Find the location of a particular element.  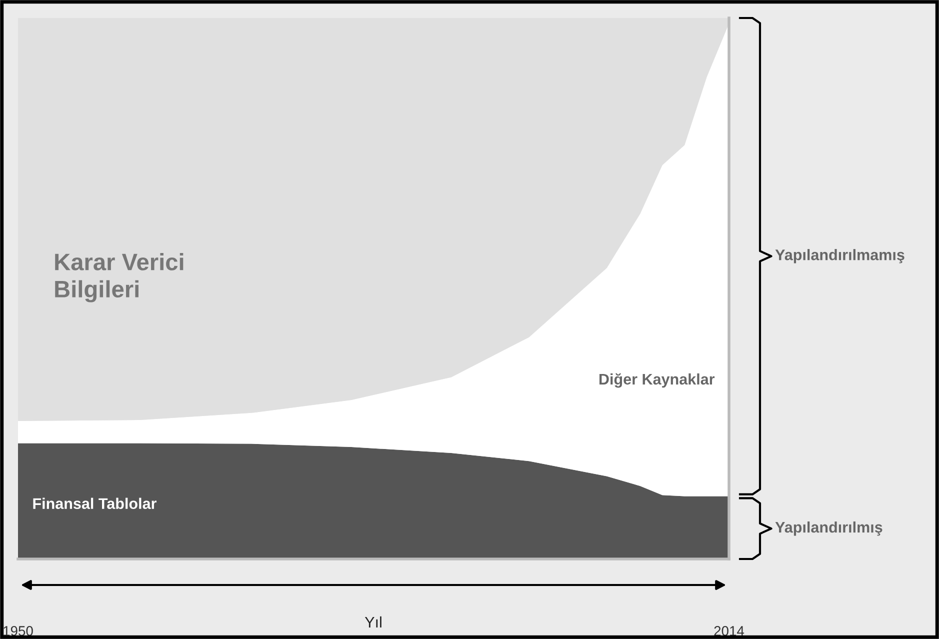

series-label: Finansal Tablolar is located at coordinates (95, 503).